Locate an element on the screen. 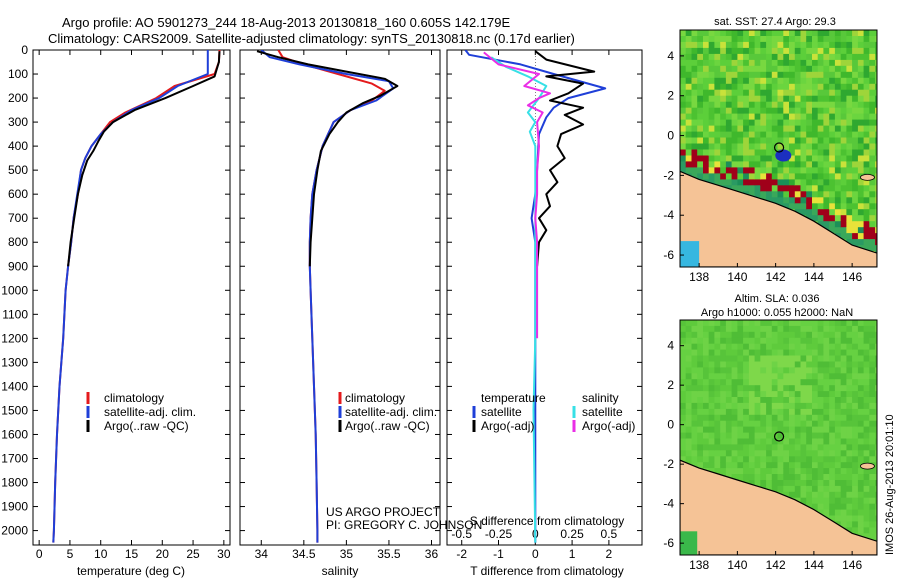  imos-timestamp-label: IMOS 26-Aug-2013 20:01:10 is located at coordinates (890, 484).